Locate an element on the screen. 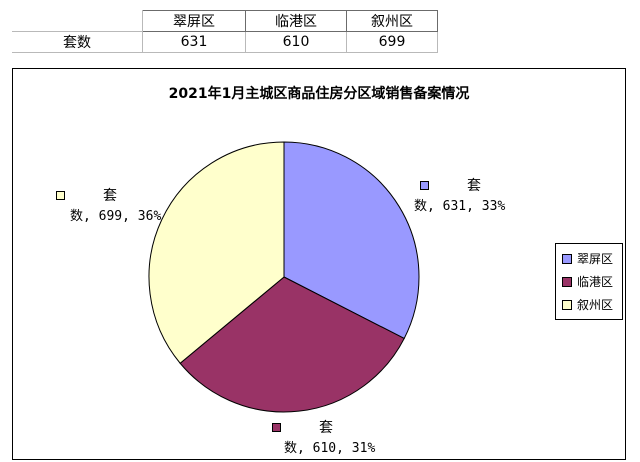 This screenshot has width=640, height=462. data-label: 套数, 631, 33% is located at coordinates (459, 194).